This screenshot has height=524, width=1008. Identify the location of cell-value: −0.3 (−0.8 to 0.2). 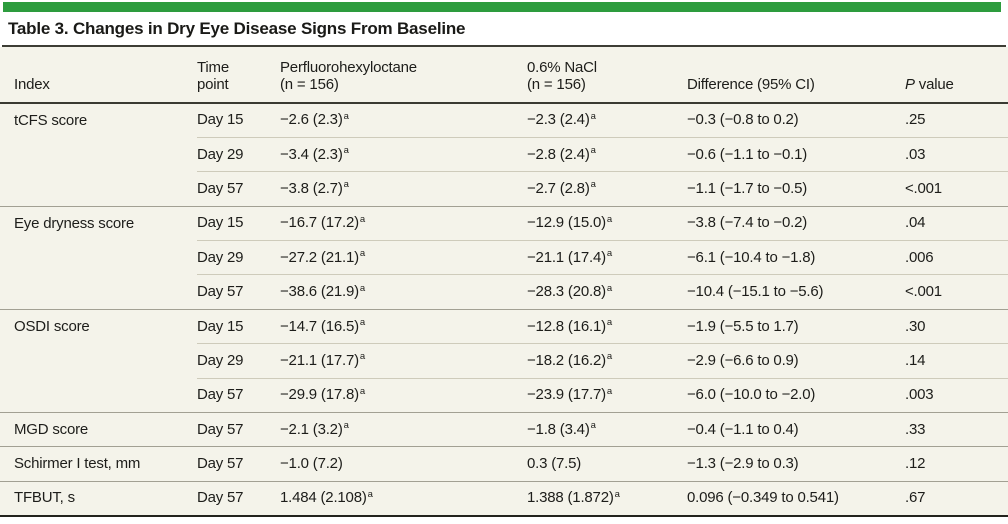
(743, 120).